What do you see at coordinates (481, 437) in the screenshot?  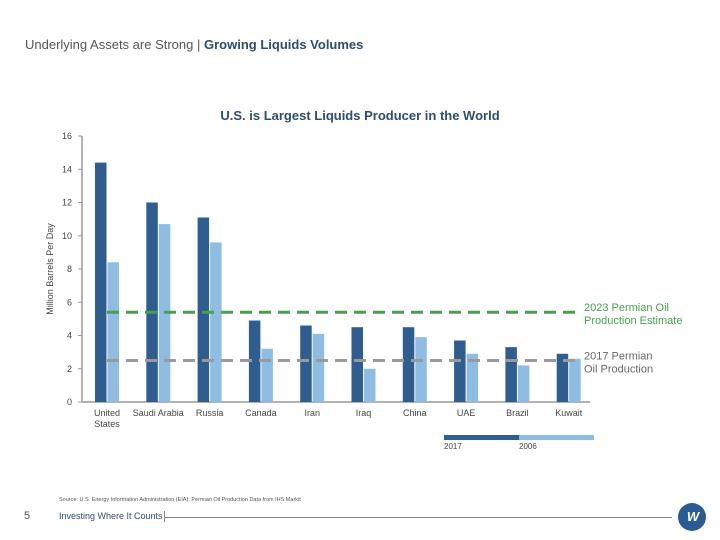 I see `legend-swatch-2017` at bounding box center [481, 437].